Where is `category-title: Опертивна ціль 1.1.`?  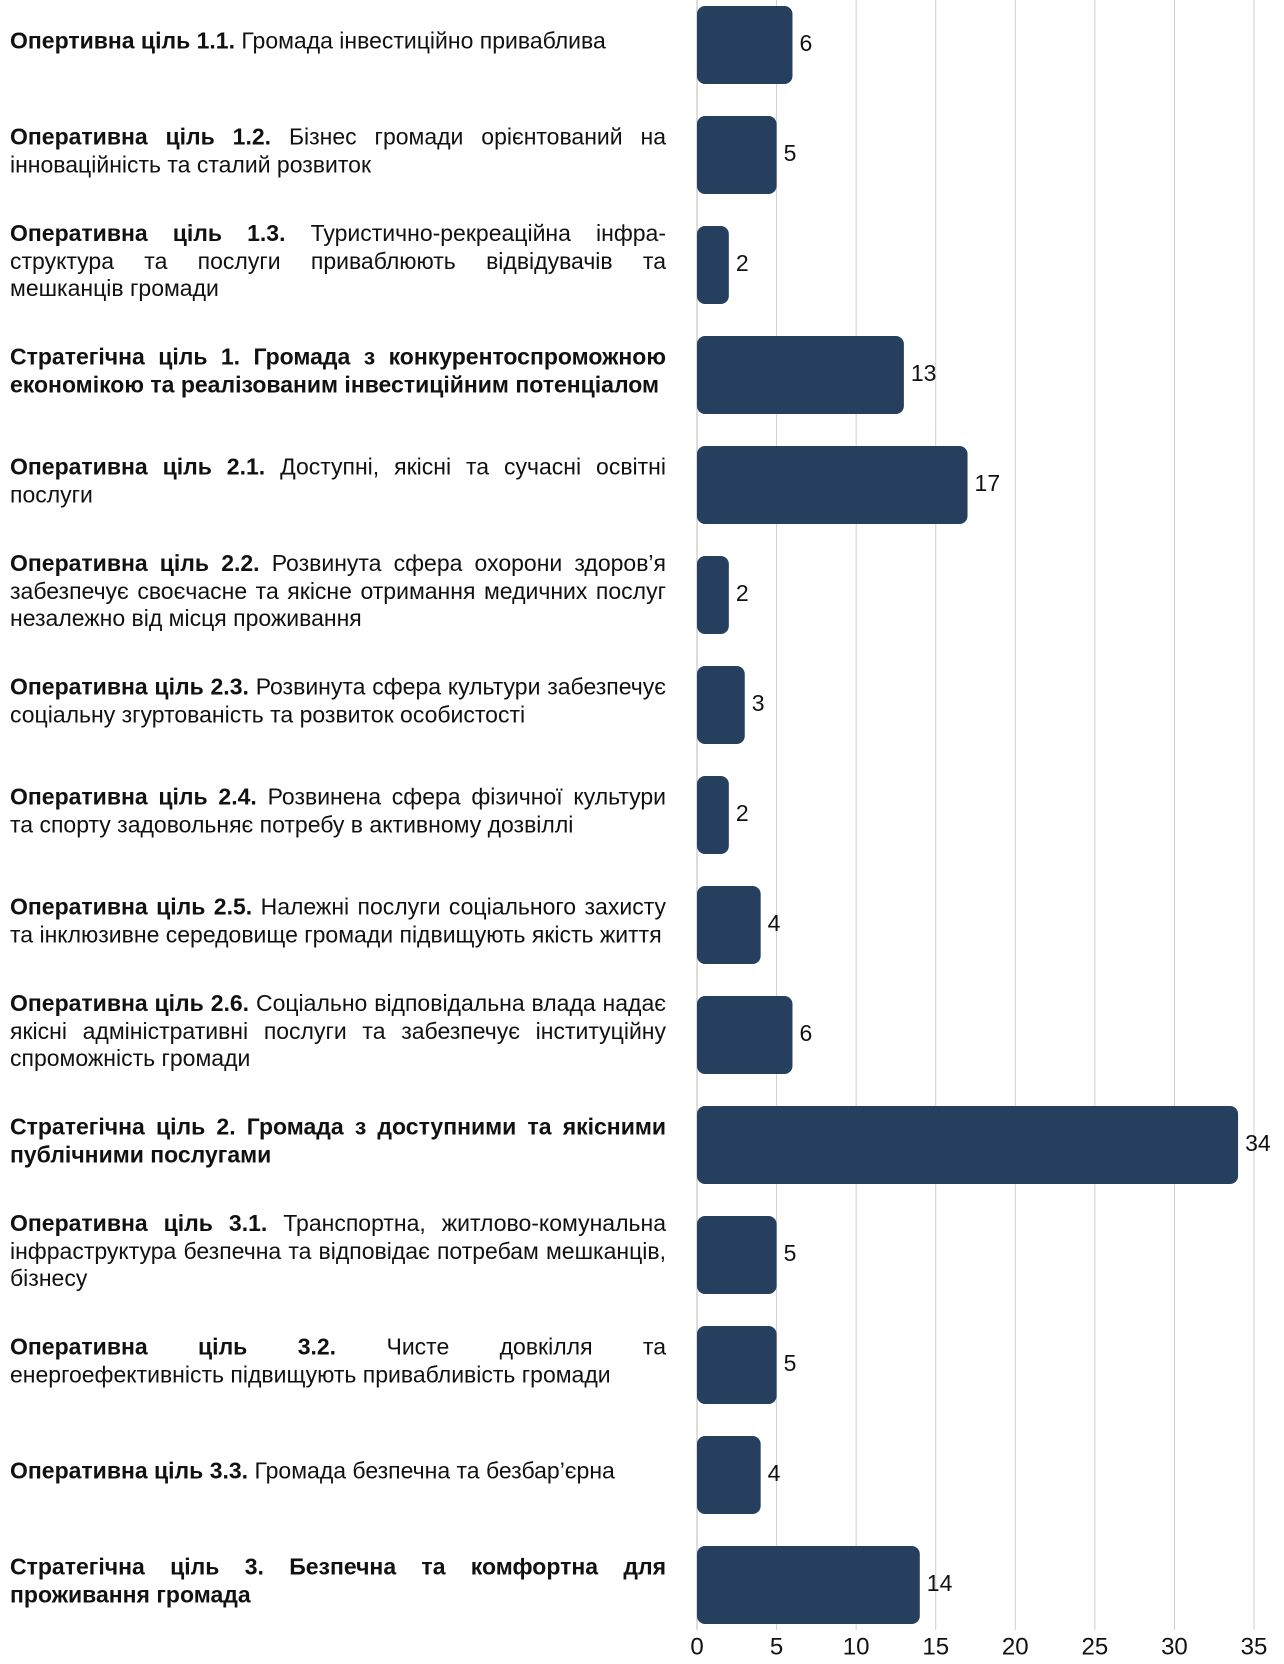
category-title: Опертивна ціль 1.1. is located at coordinates (122, 40).